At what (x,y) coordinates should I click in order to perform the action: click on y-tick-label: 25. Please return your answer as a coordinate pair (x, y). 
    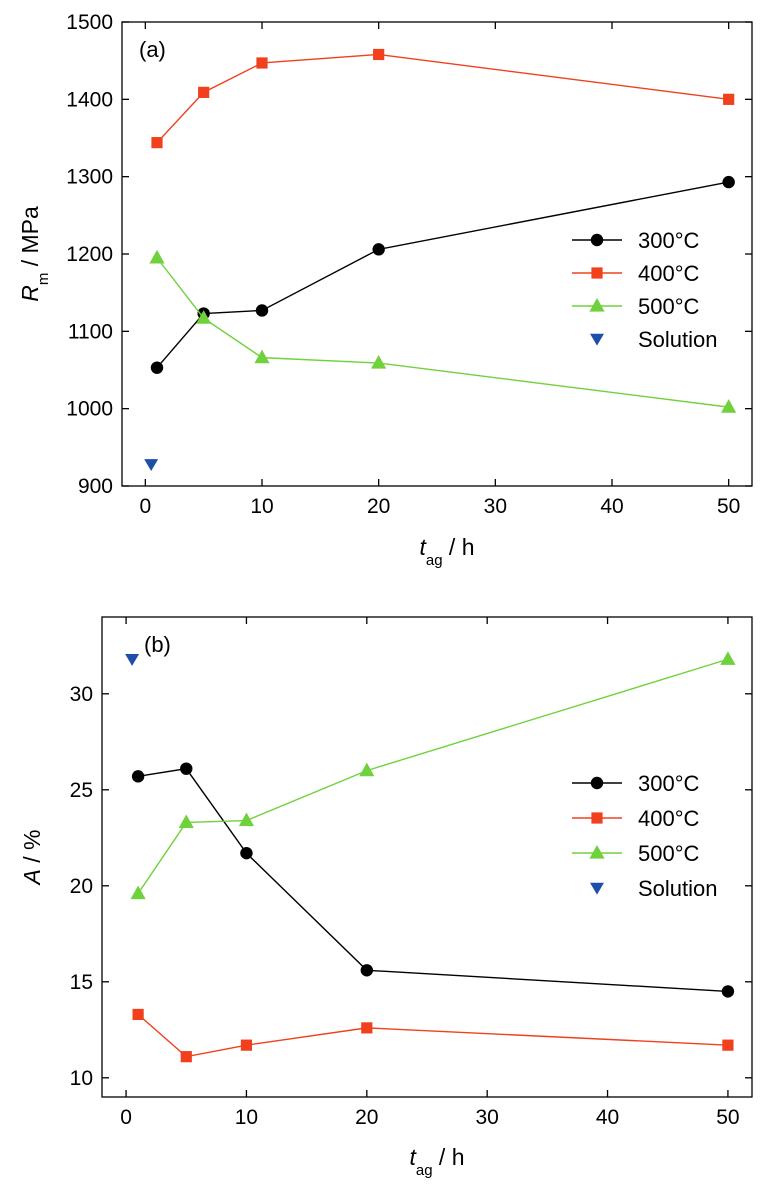
    Looking at the image, I should click on (81, 790).